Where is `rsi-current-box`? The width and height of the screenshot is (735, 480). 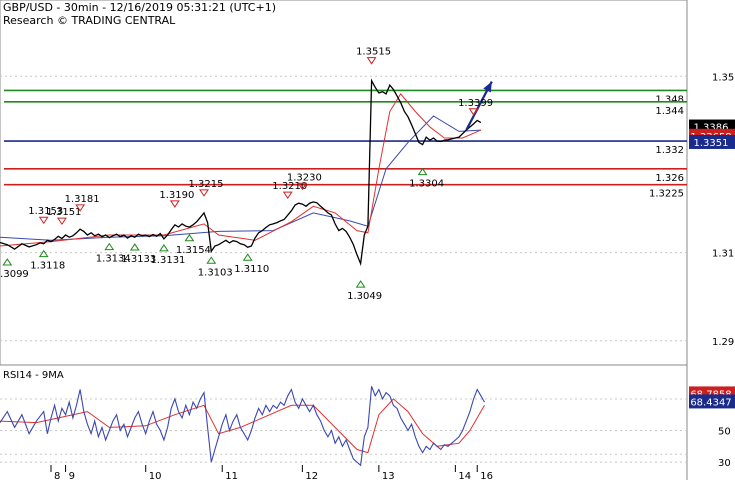
rsi-current-box is located at coordinates (712, 401).